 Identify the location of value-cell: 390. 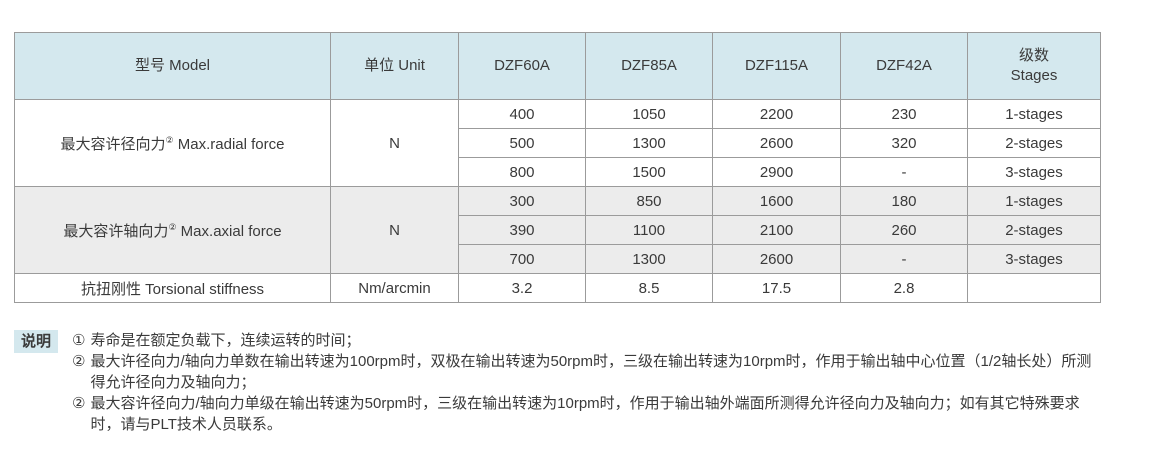
(522, 230).